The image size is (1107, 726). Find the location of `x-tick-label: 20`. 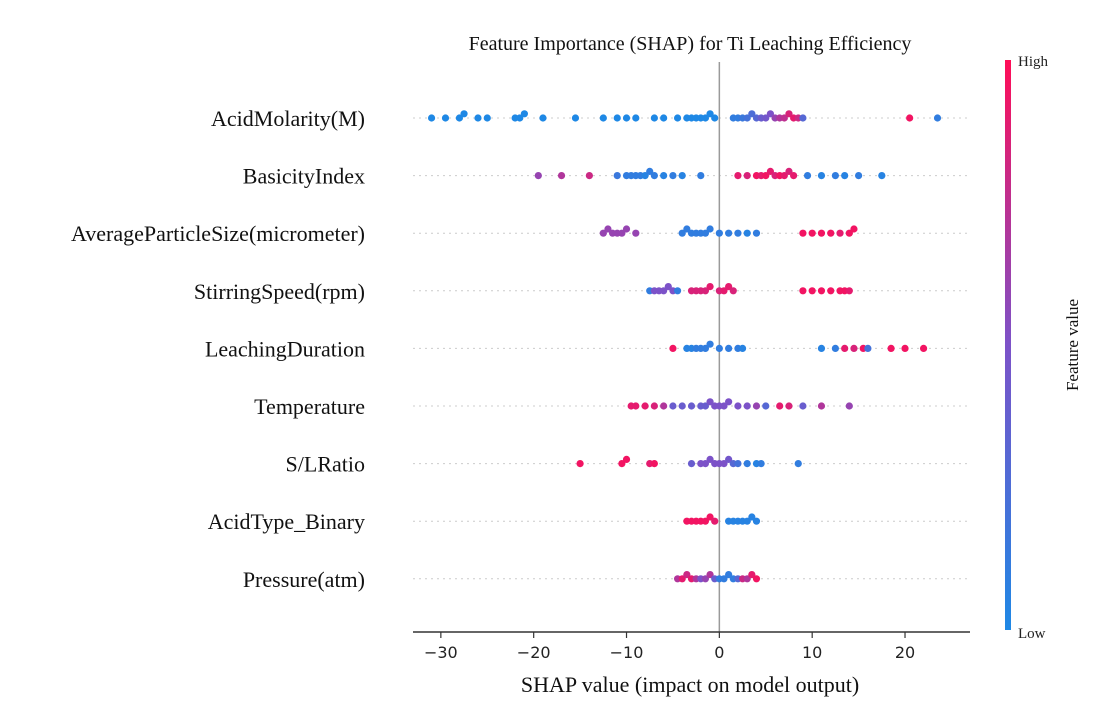

x-tick-label: 20 is located at coordinates (905, 652).